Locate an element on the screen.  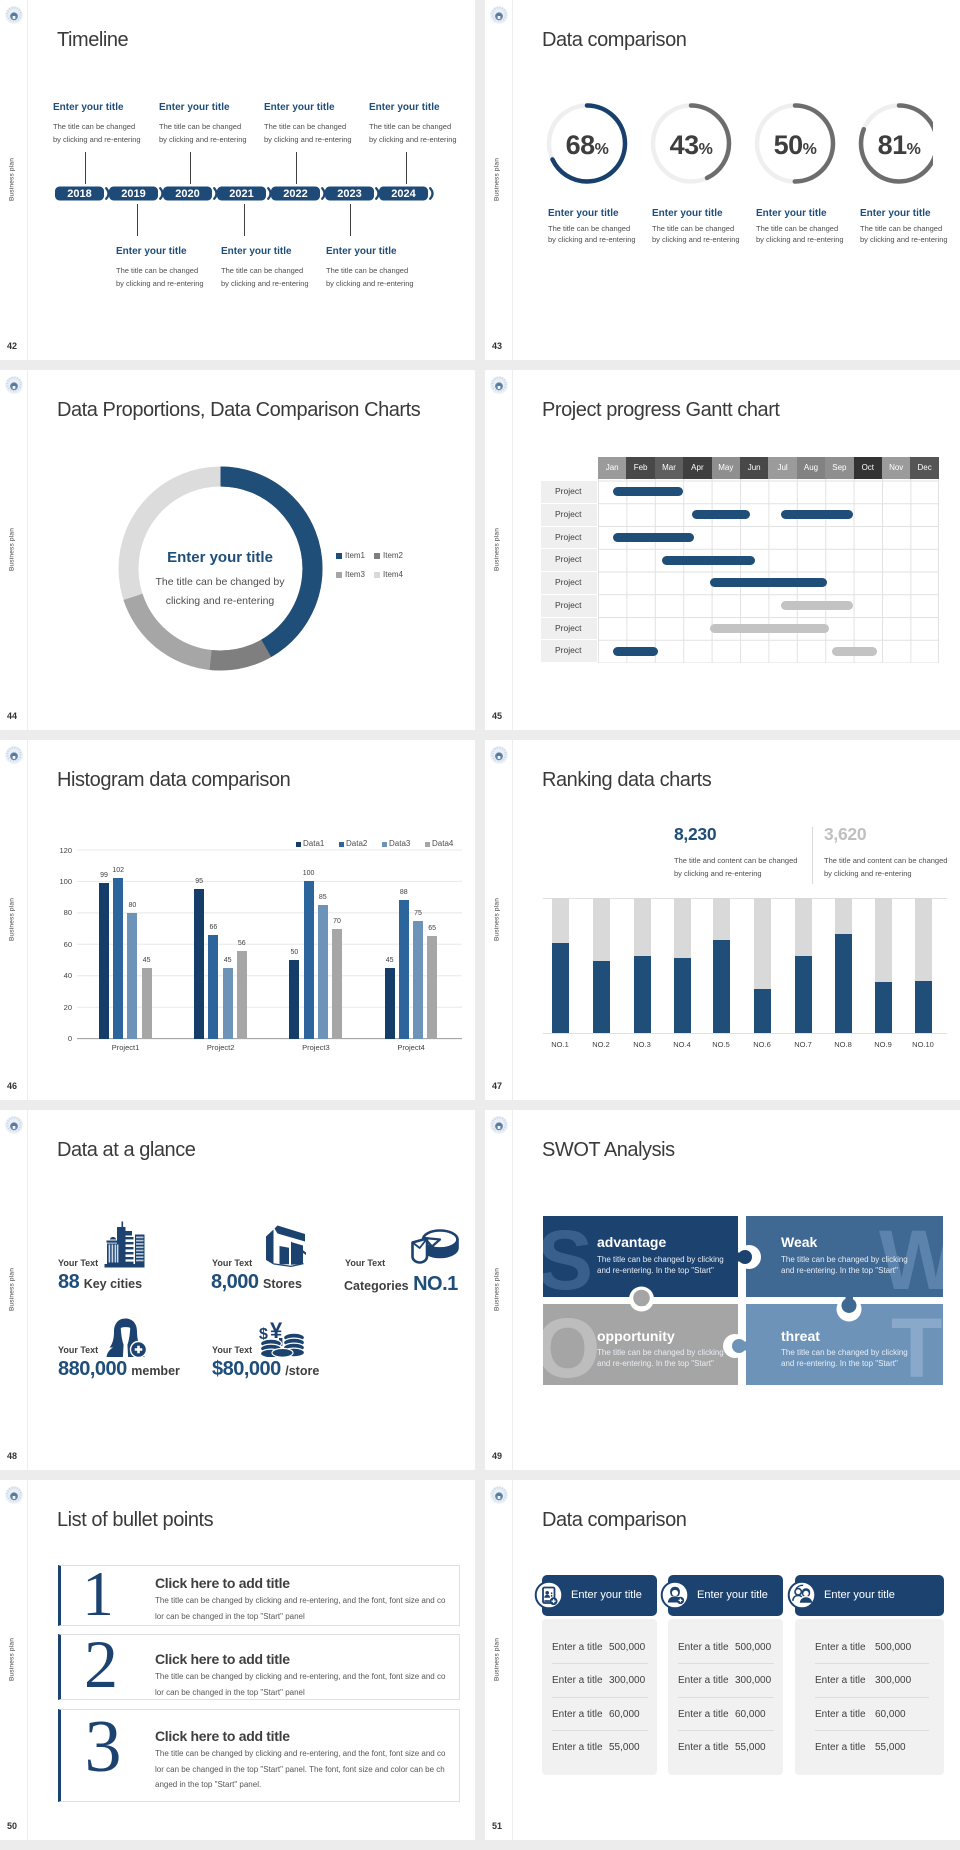
svg-text: O is located at coordinates (571, 1343).